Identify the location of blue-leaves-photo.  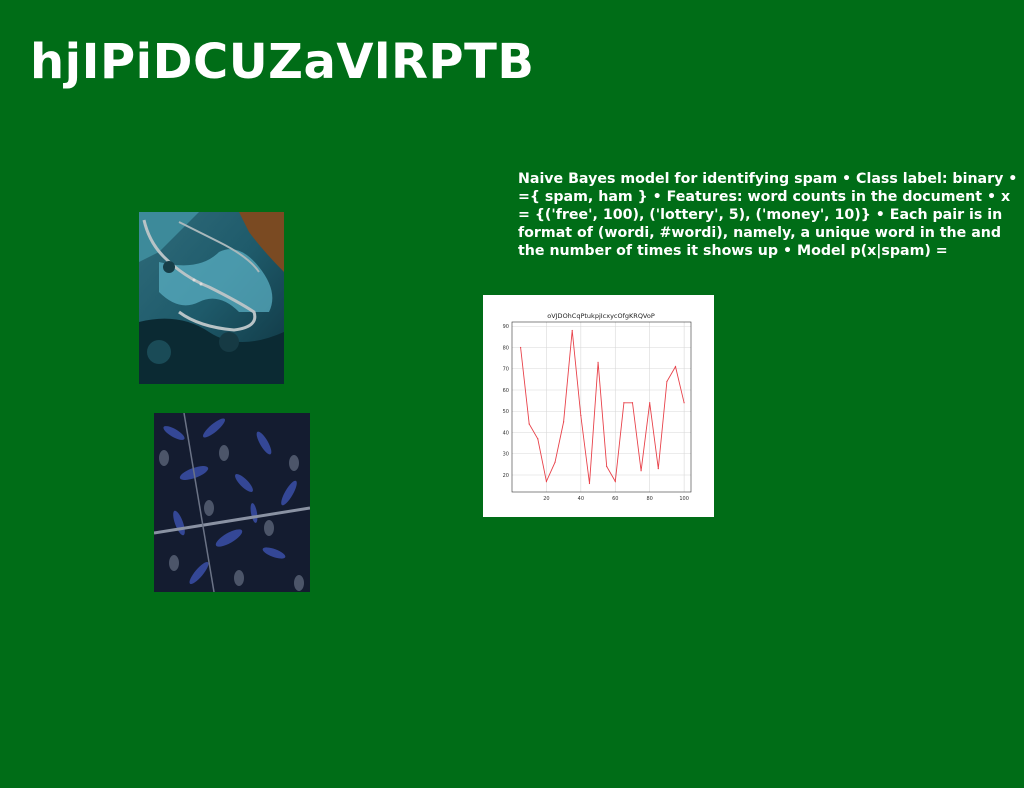
(232, 502).